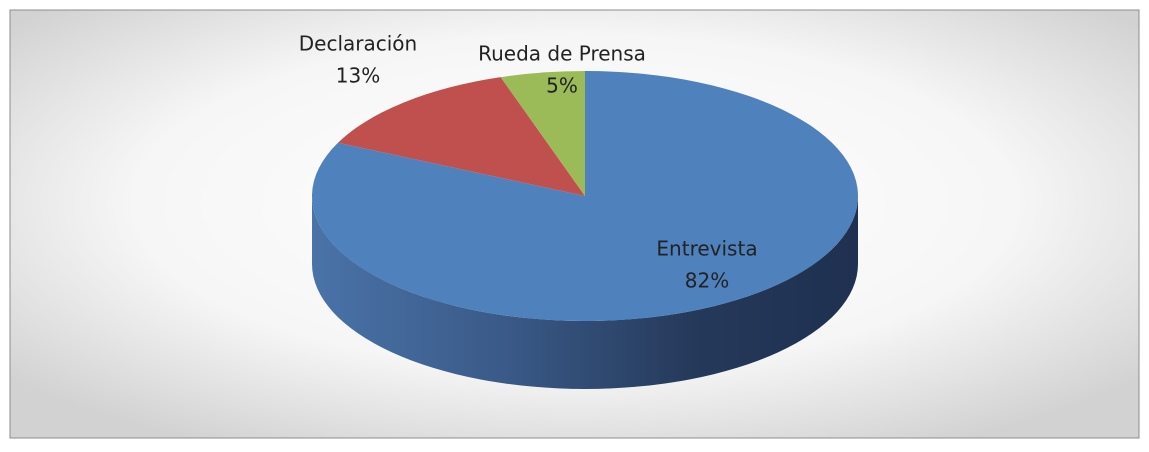  What do you see at coordinates (707, 281) in the screenshot?
I see `slice-value-label: 82%` at bounding box center [707, 281].